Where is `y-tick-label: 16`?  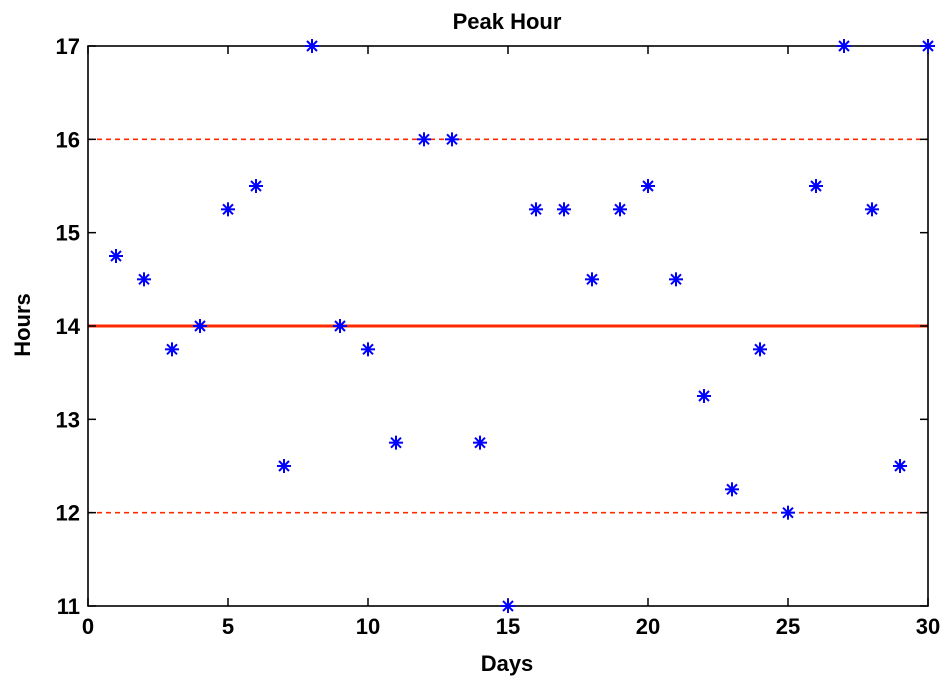 y-tick-label: 16 is located at coordinates (68, 139).